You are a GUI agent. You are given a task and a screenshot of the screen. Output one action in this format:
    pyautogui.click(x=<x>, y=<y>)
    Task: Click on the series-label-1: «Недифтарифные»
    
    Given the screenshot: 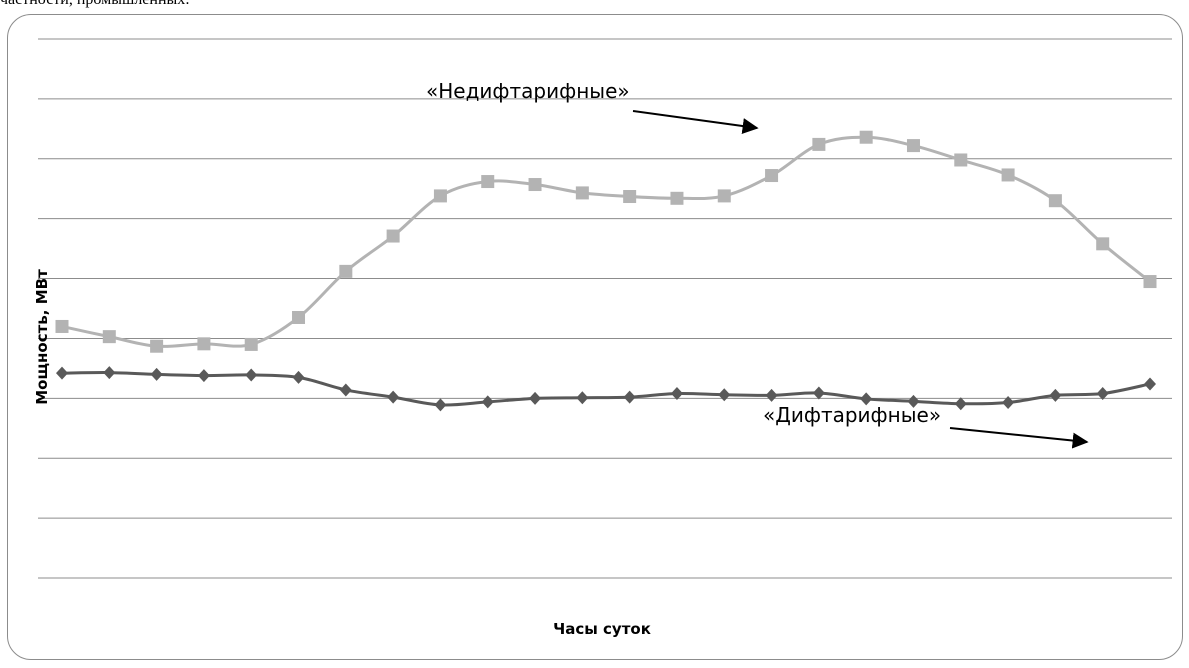 What is the action you would take?
    pyautogui.click(x=528, y=91)
    